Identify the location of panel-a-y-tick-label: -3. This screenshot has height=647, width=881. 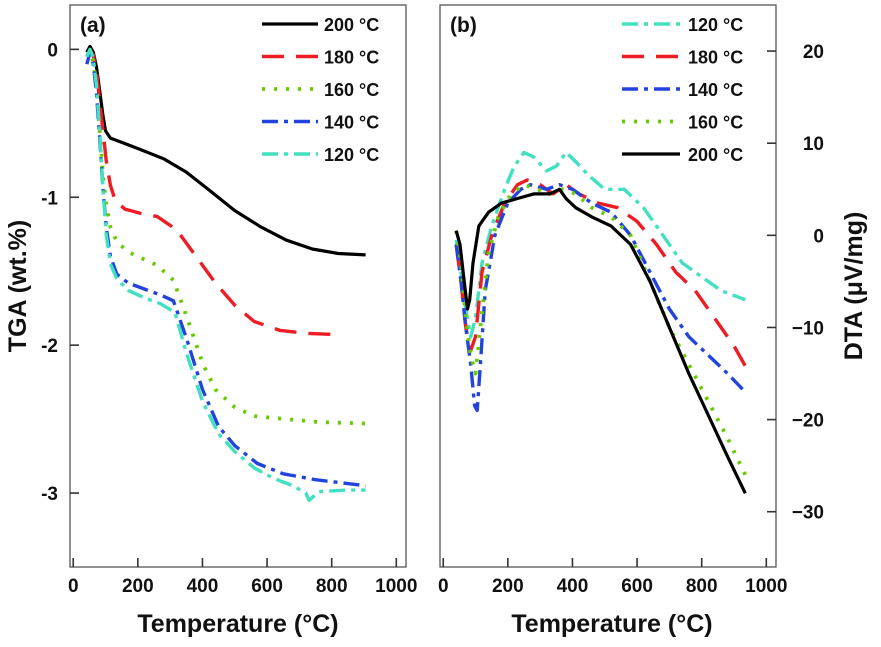
(49, 494).